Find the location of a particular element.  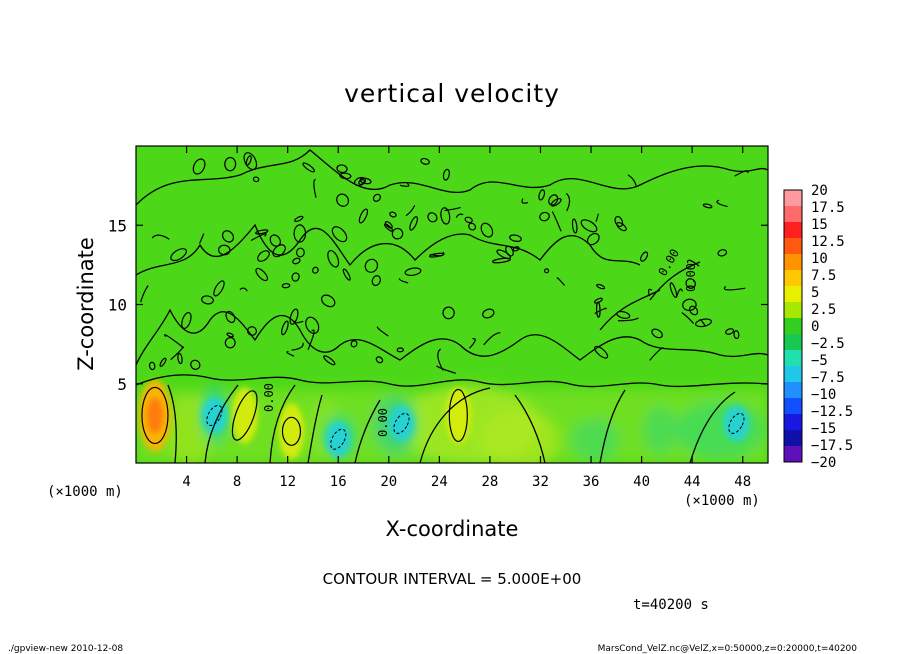

x-unit-label: (×1000 m) is located at coordinates (722, 501).